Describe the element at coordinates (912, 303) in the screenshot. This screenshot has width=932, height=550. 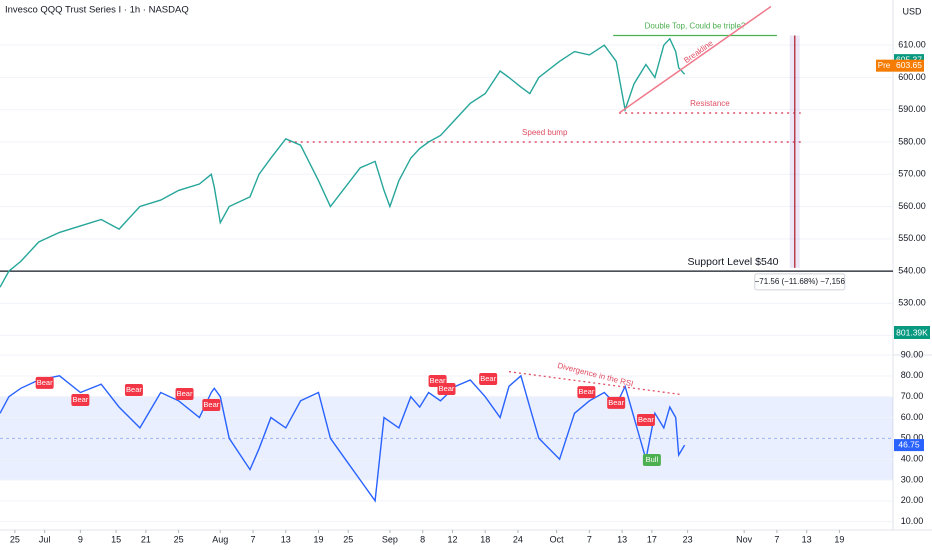
I see `y-tick-label: 530.00` at that location.